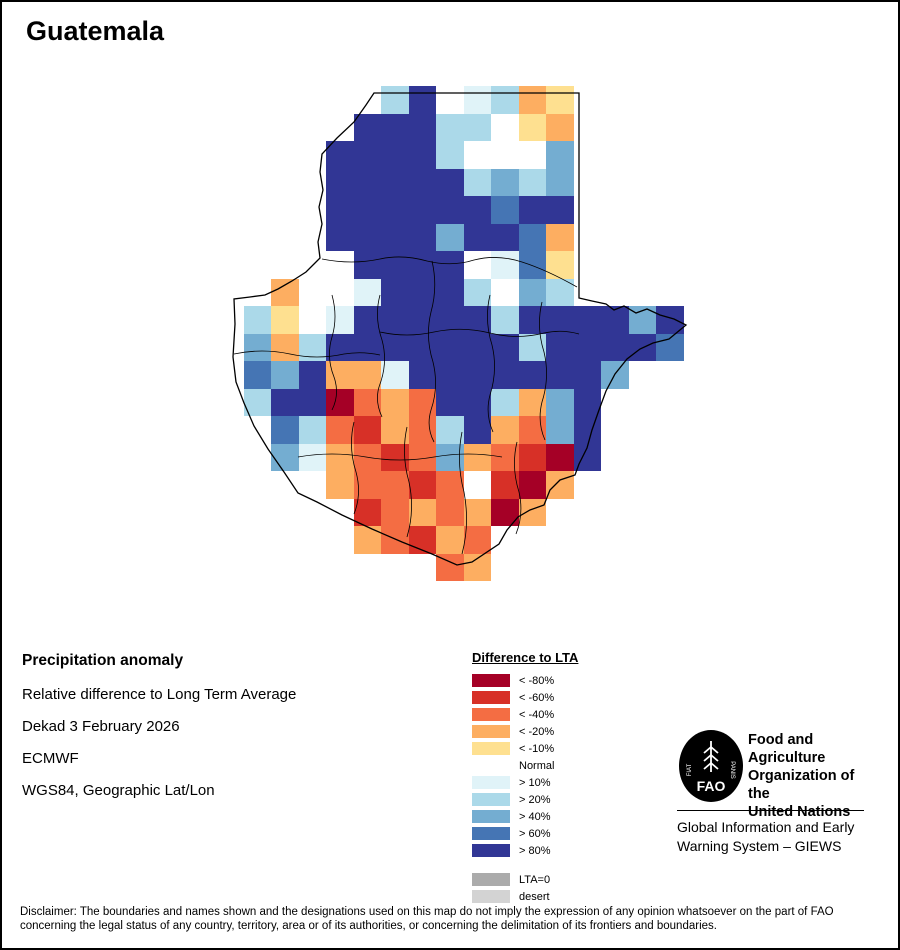 The image size is (900, 950). What do you see at coordinates (525, 765) in the screenshot?
I see `legend-item: Normal` at bounding box center [525, 765].